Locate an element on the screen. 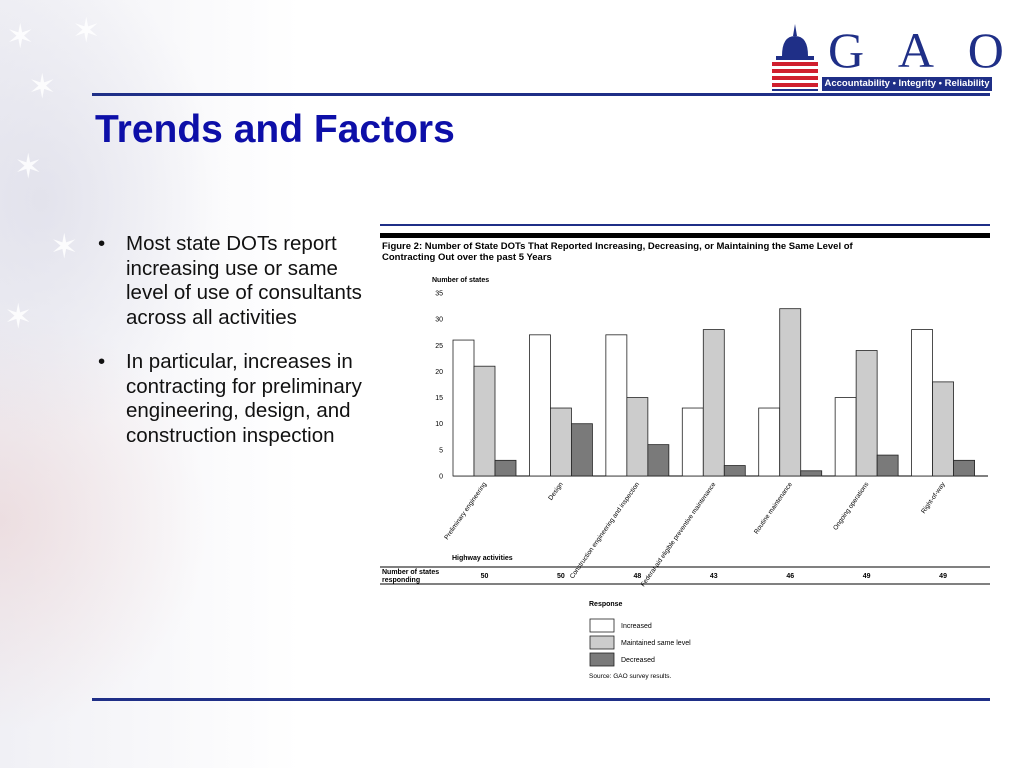  y-tick-label: 15 is located at coordinates (439, 398).